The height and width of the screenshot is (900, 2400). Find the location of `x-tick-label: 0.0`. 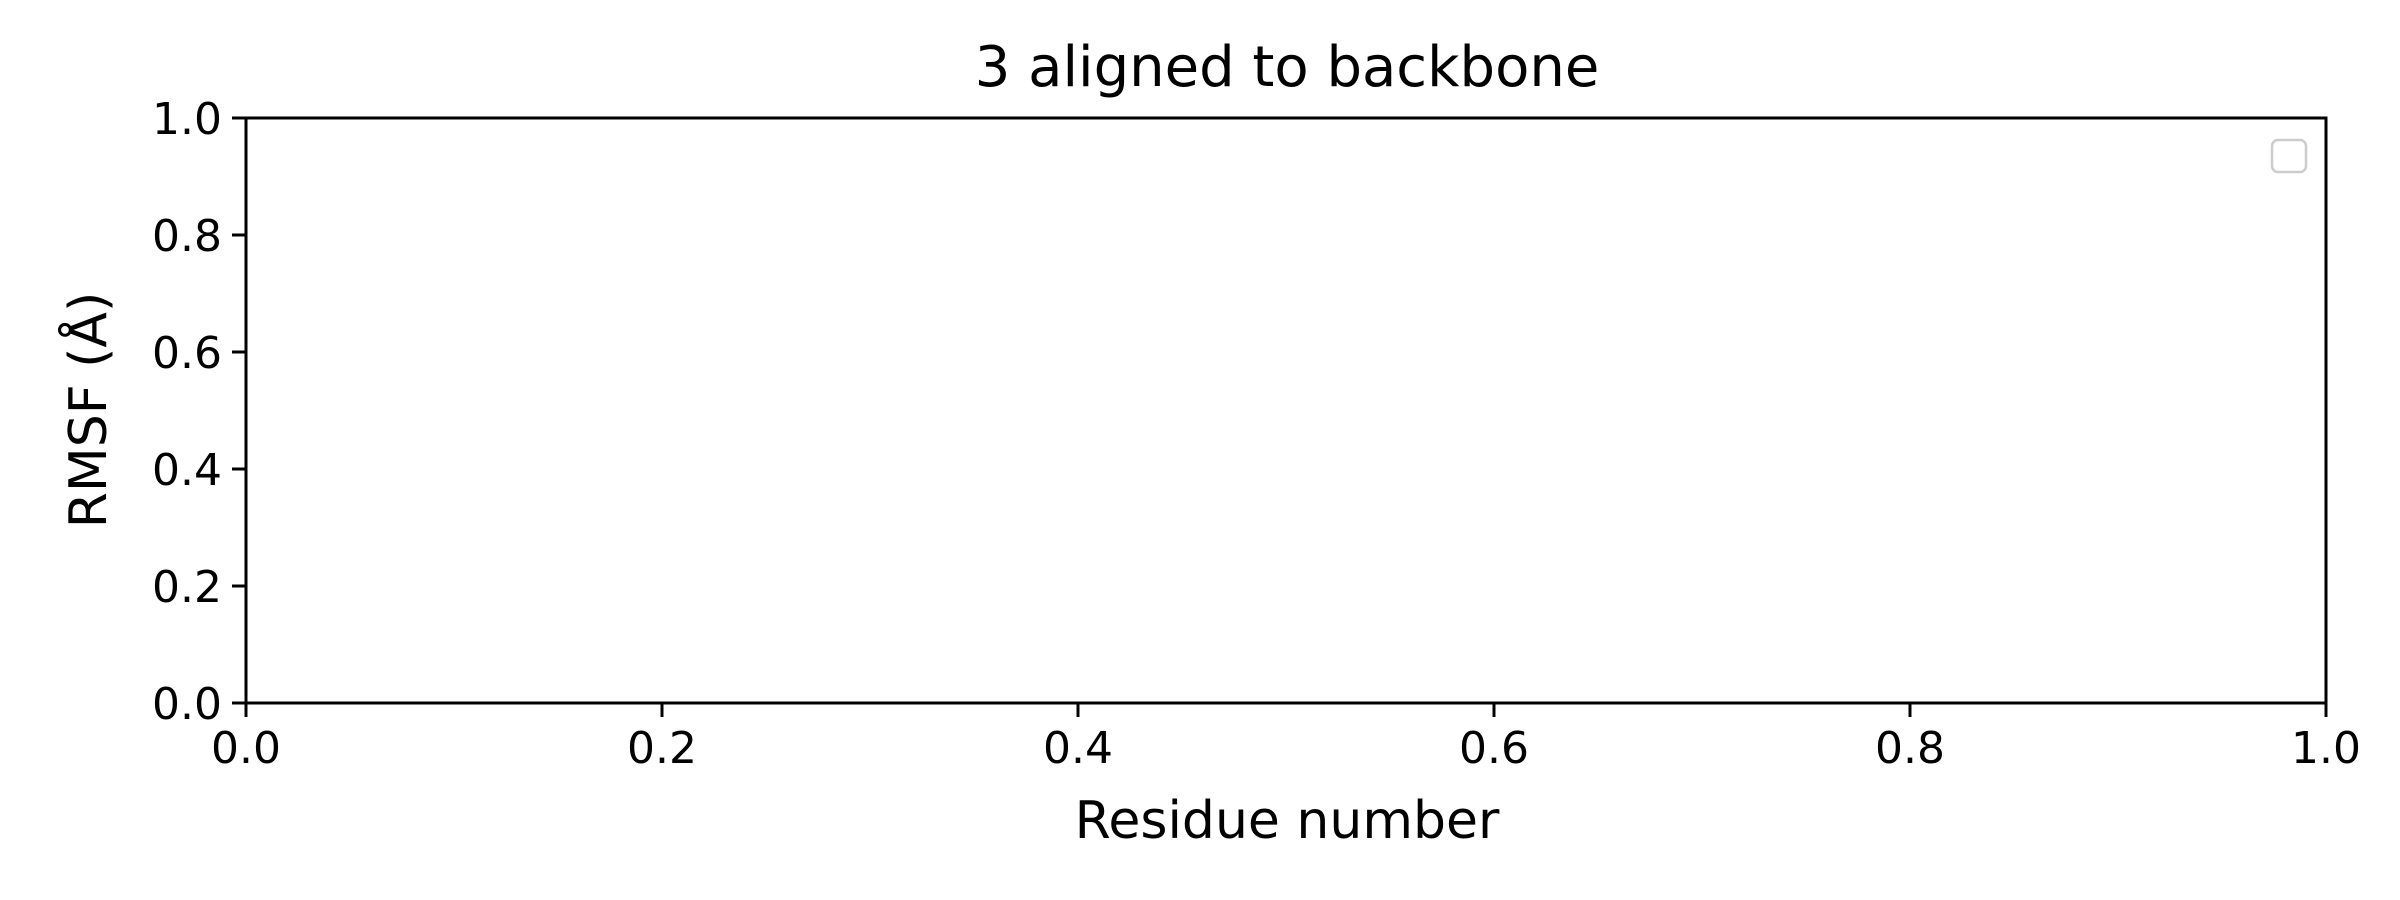

x-tick-label: 0.0 is located at coordinates (246, 748).